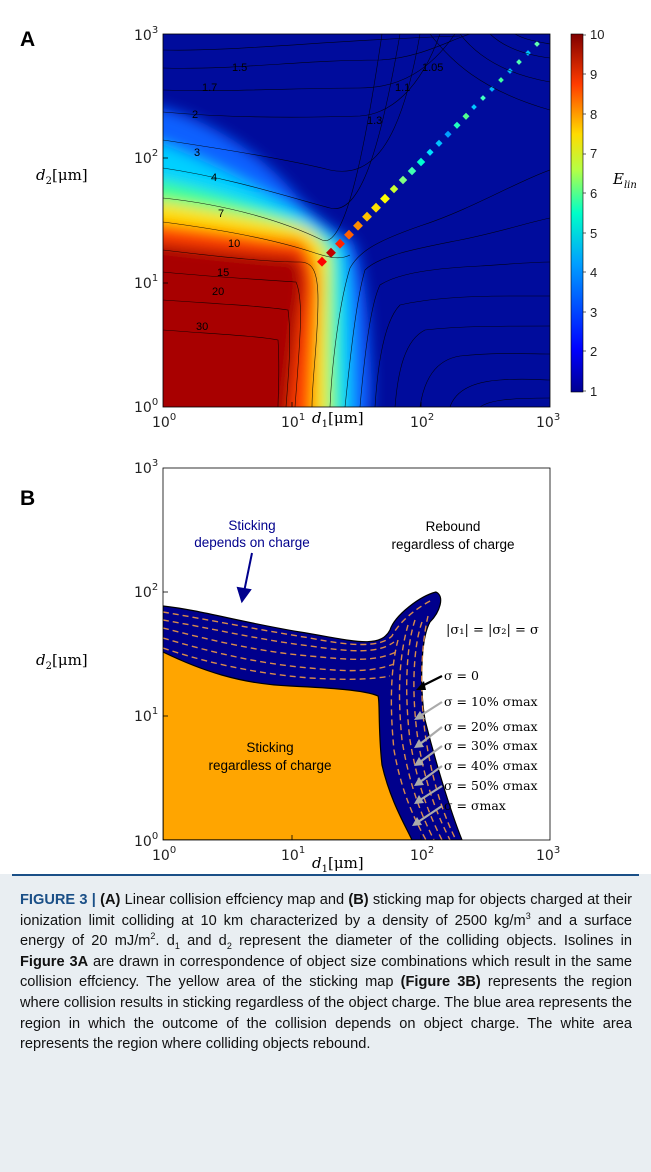  Describe the element at coordinates (593, 153) in the screenshot. I see `colorbar-tick-label: 7` at that location.